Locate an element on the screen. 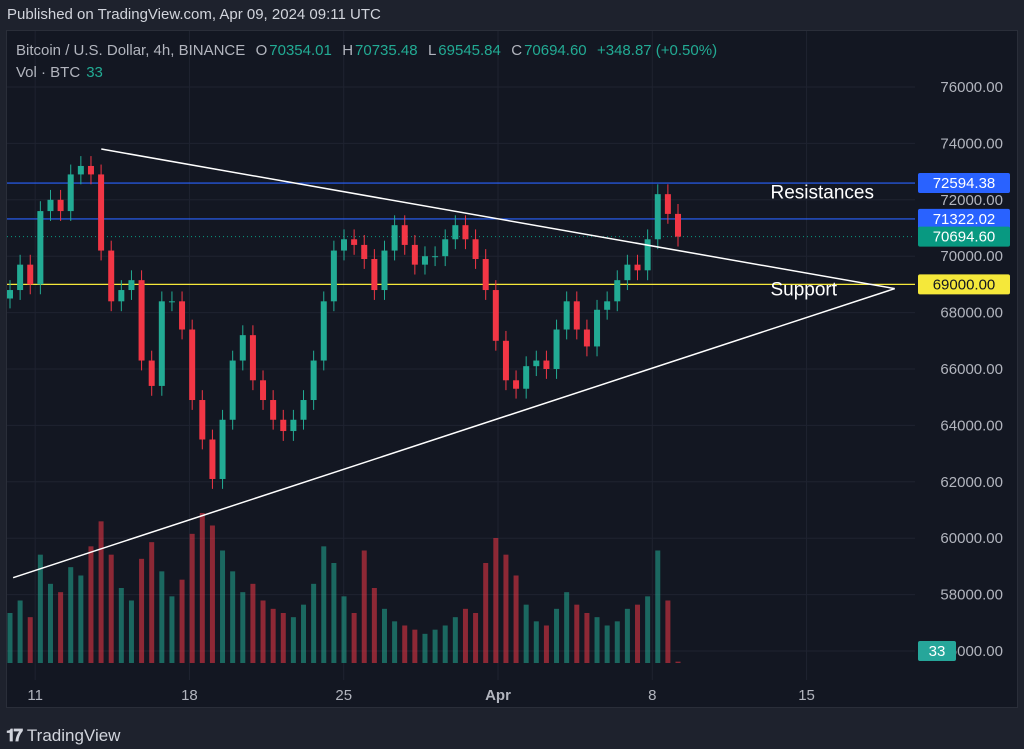 The height and width of the screenshot is (749, 1024). tradingview-logo: 𝟏𝟕 TradingView is located at coordinates (63, 736).